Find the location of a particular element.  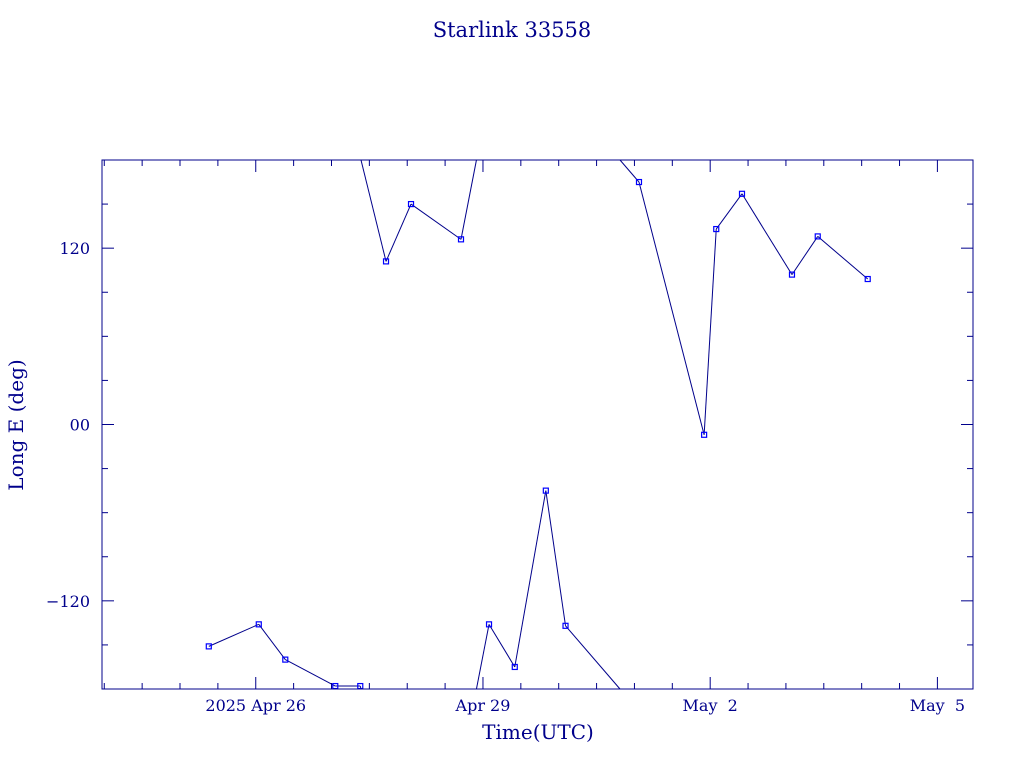

x-tick-label: Apr 29 is located at coordinates (483, 705).